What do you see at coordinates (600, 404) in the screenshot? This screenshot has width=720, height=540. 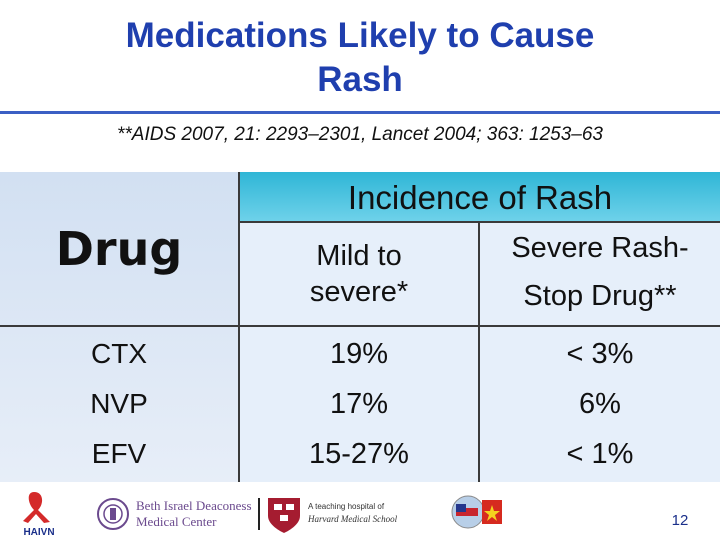 I see `table-row-severe: 6%` at bounding box center [600, 404].